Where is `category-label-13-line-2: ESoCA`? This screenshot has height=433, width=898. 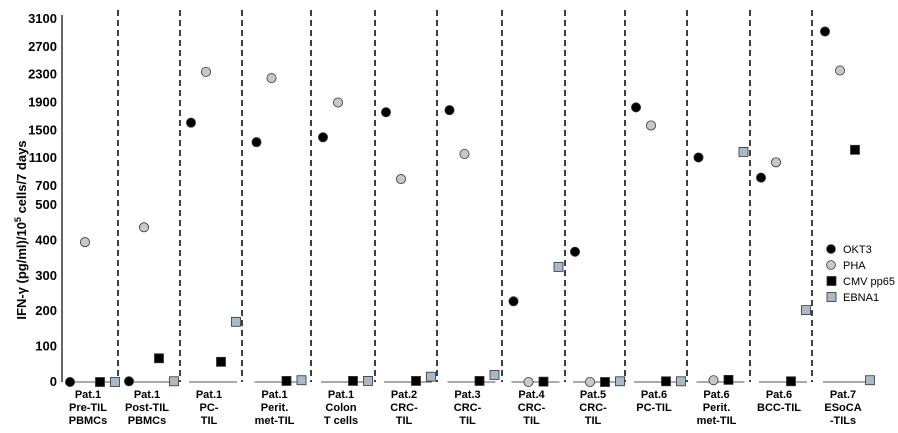
category-label-13-line-2: ESoCA is located at coordinates (842, 408).